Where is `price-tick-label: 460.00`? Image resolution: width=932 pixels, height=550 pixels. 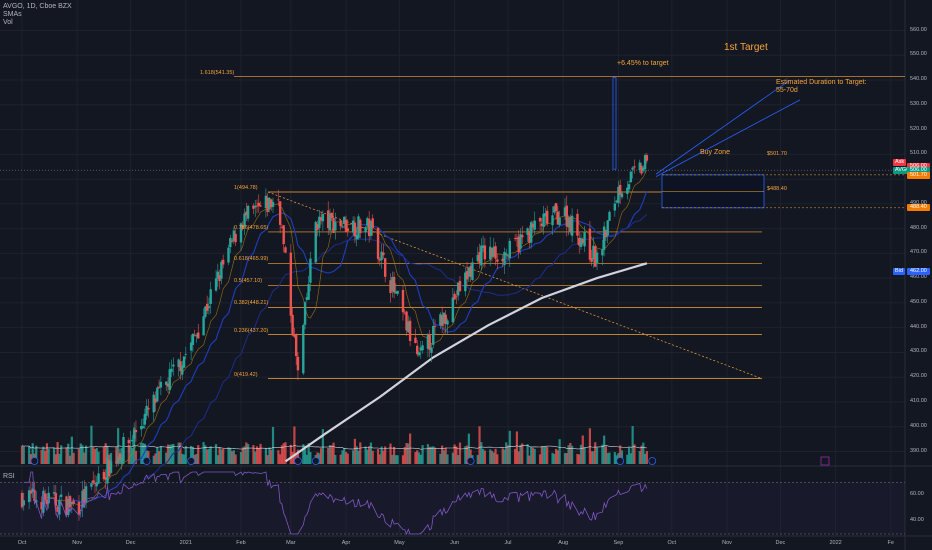
price-tick-label: 460.00 is located at coordinates (918, 277).